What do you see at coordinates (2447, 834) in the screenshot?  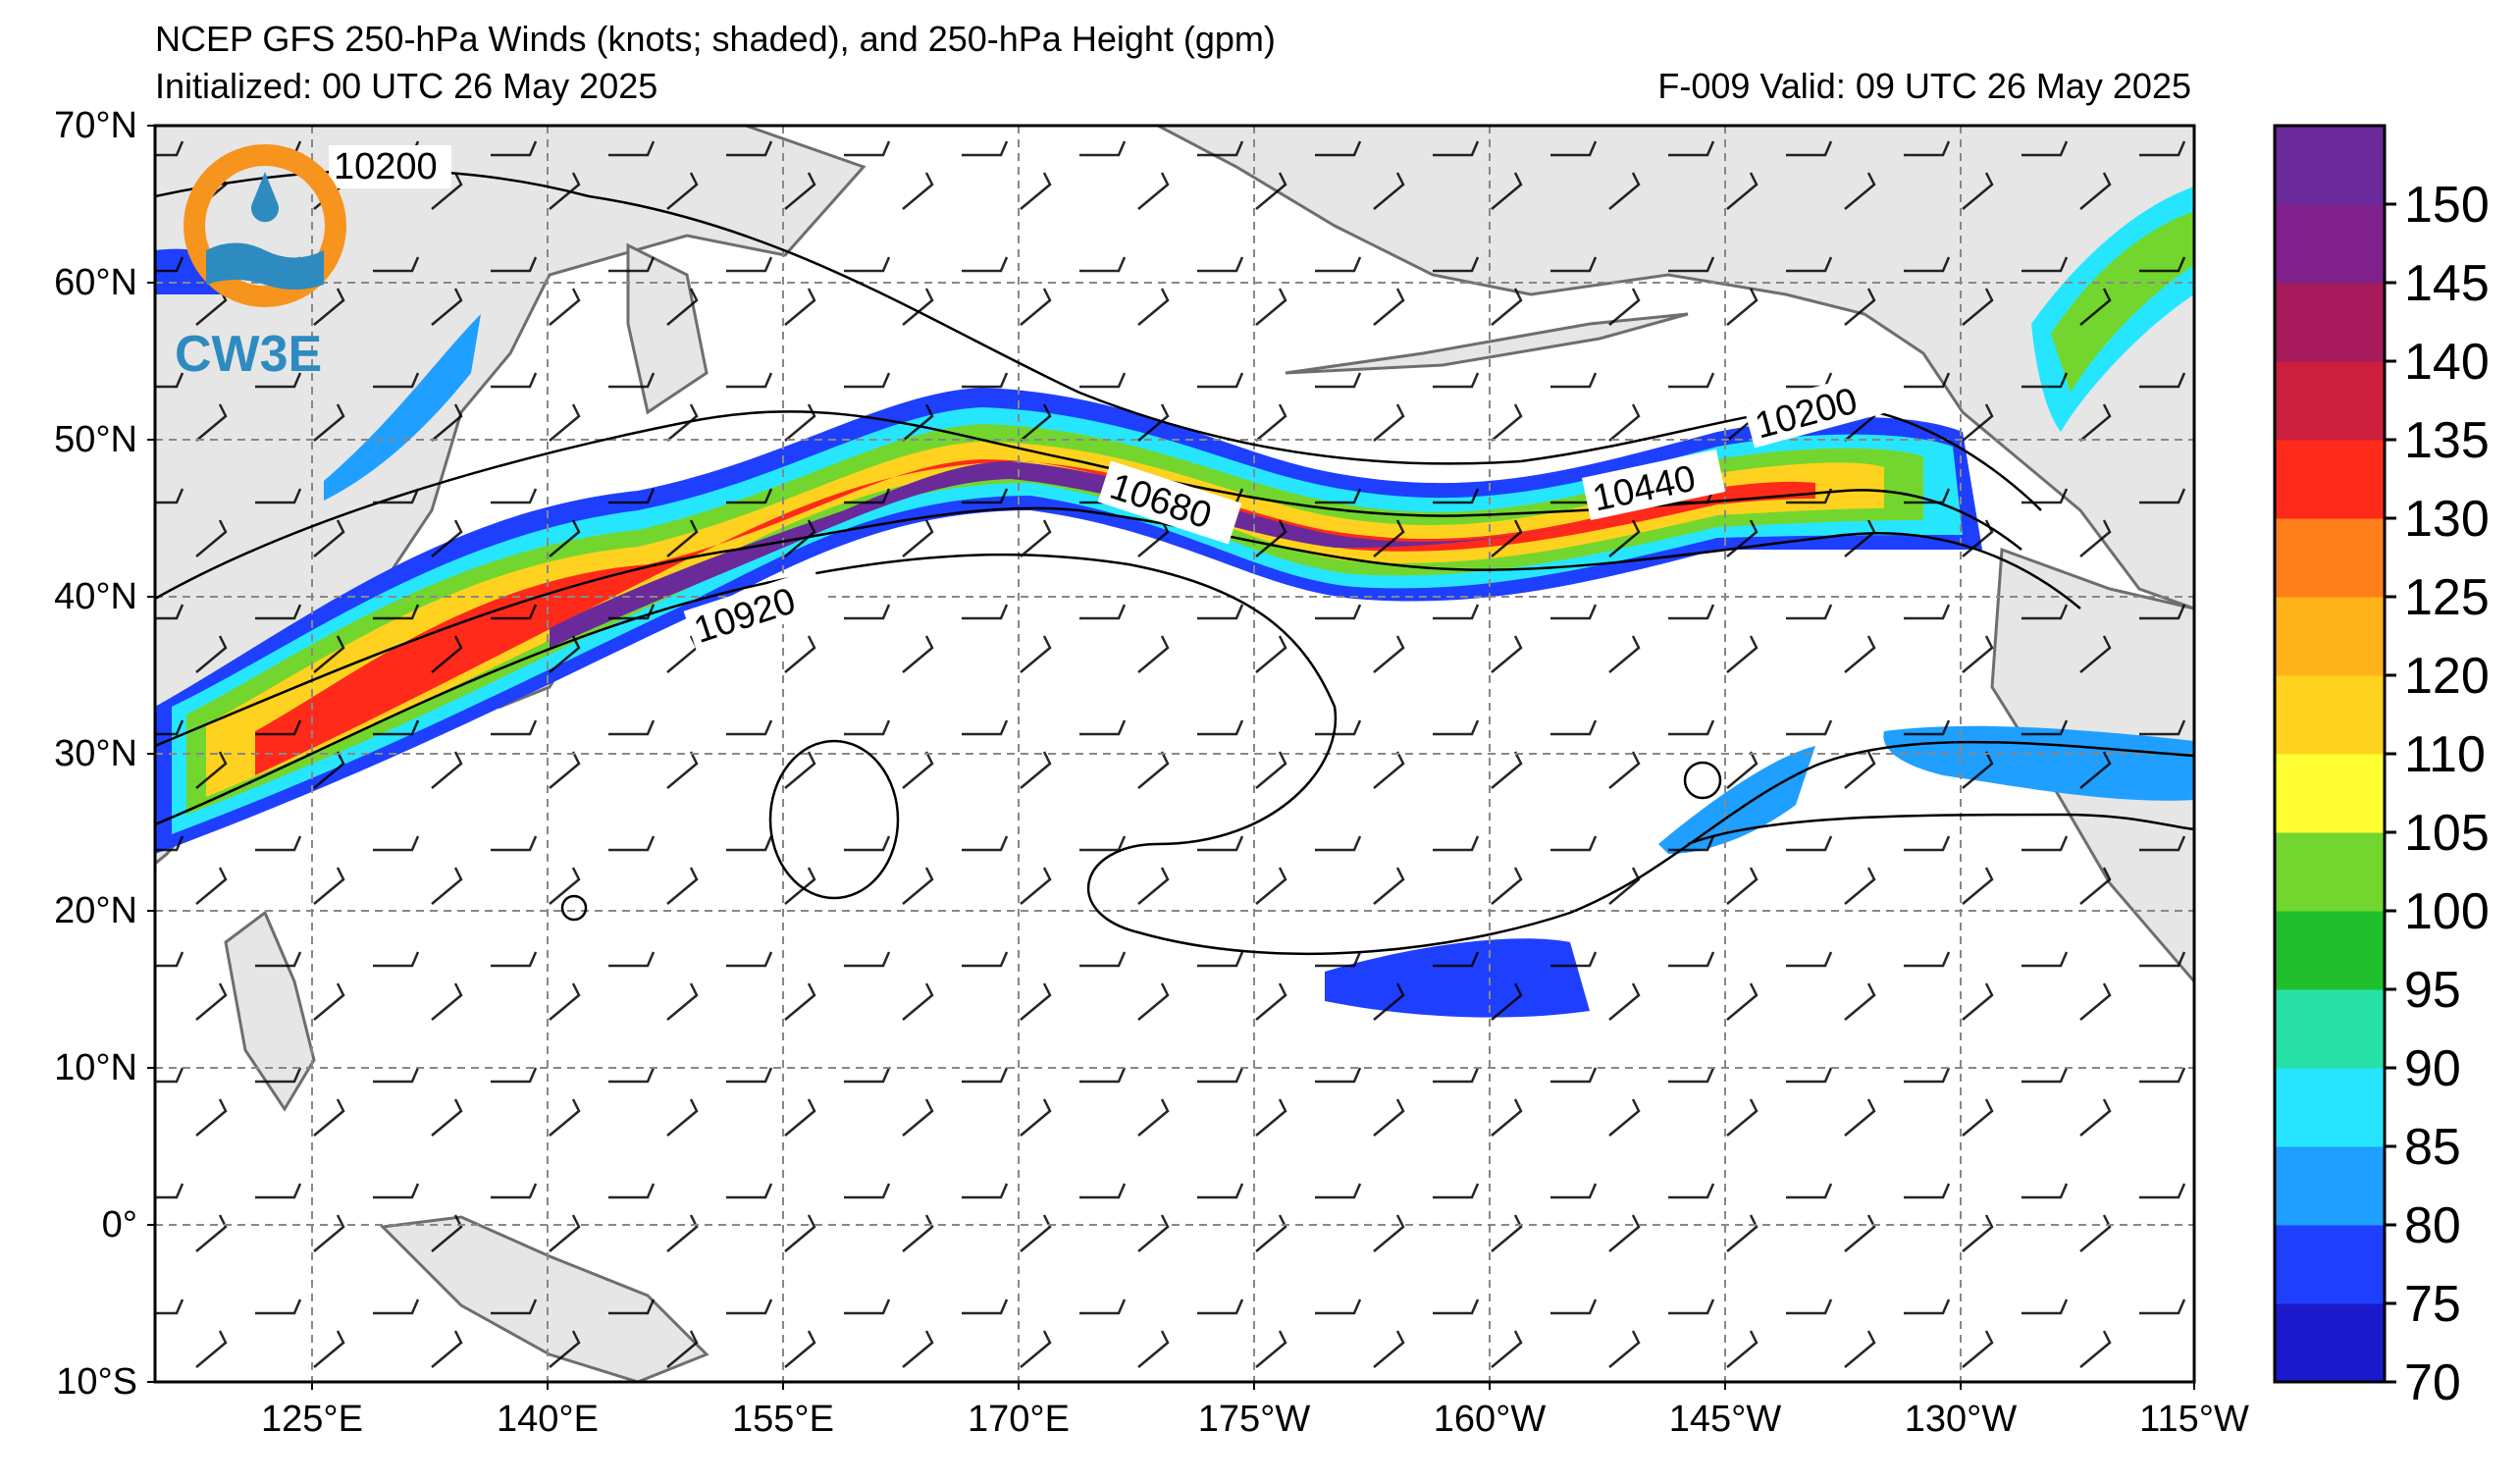 I see `colorbar-tick-label: 105` at bounding box center [2447, 834].